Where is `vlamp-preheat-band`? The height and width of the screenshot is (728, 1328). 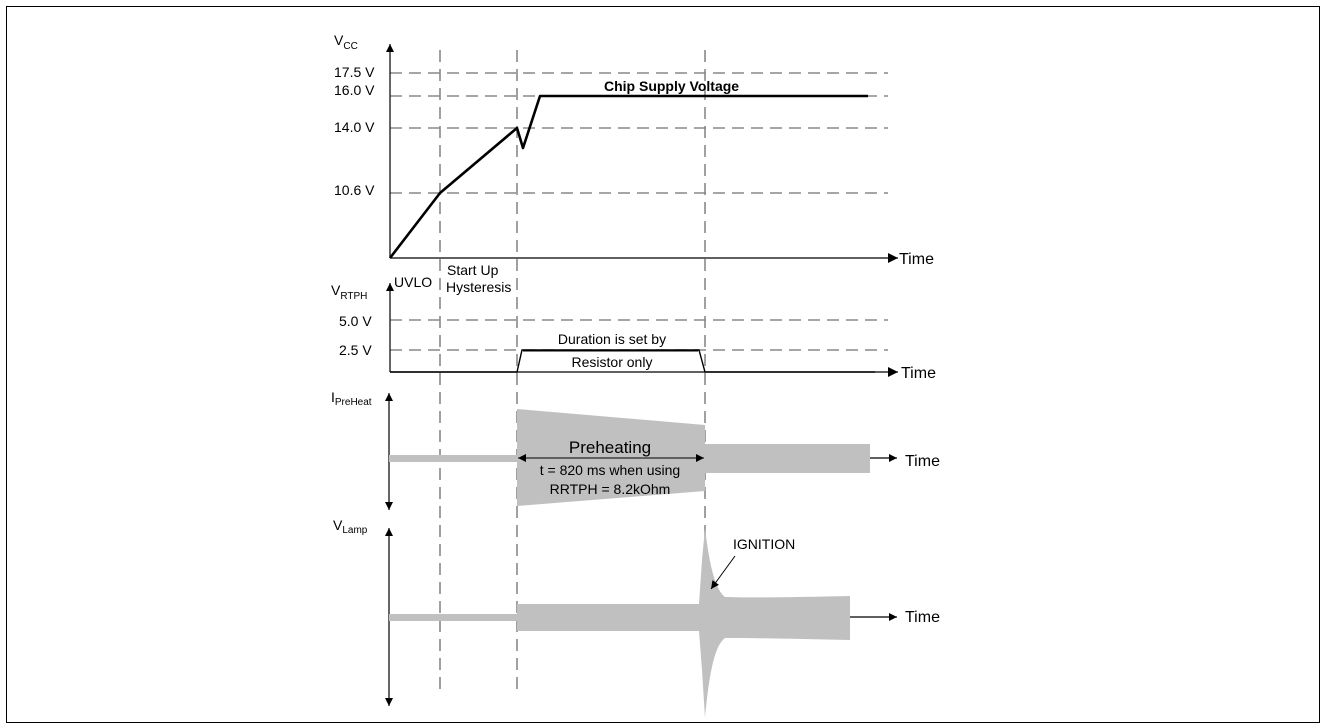
vlamp-preheat-band is located at coordinates (611, 617).